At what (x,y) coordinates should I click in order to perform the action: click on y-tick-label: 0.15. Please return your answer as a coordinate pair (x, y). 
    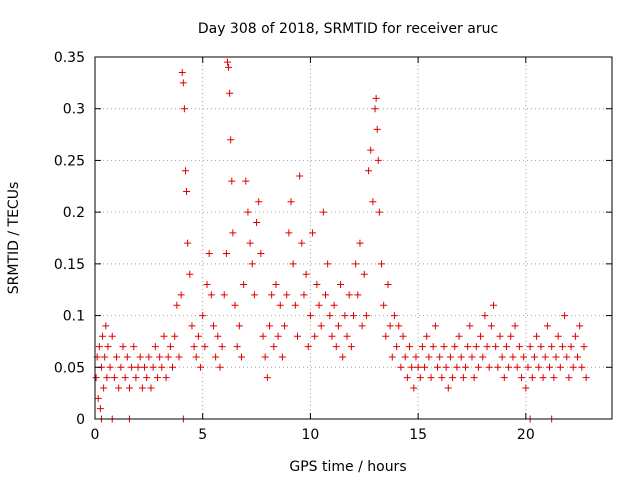
    Looking at the image, I should click on (69, 265).